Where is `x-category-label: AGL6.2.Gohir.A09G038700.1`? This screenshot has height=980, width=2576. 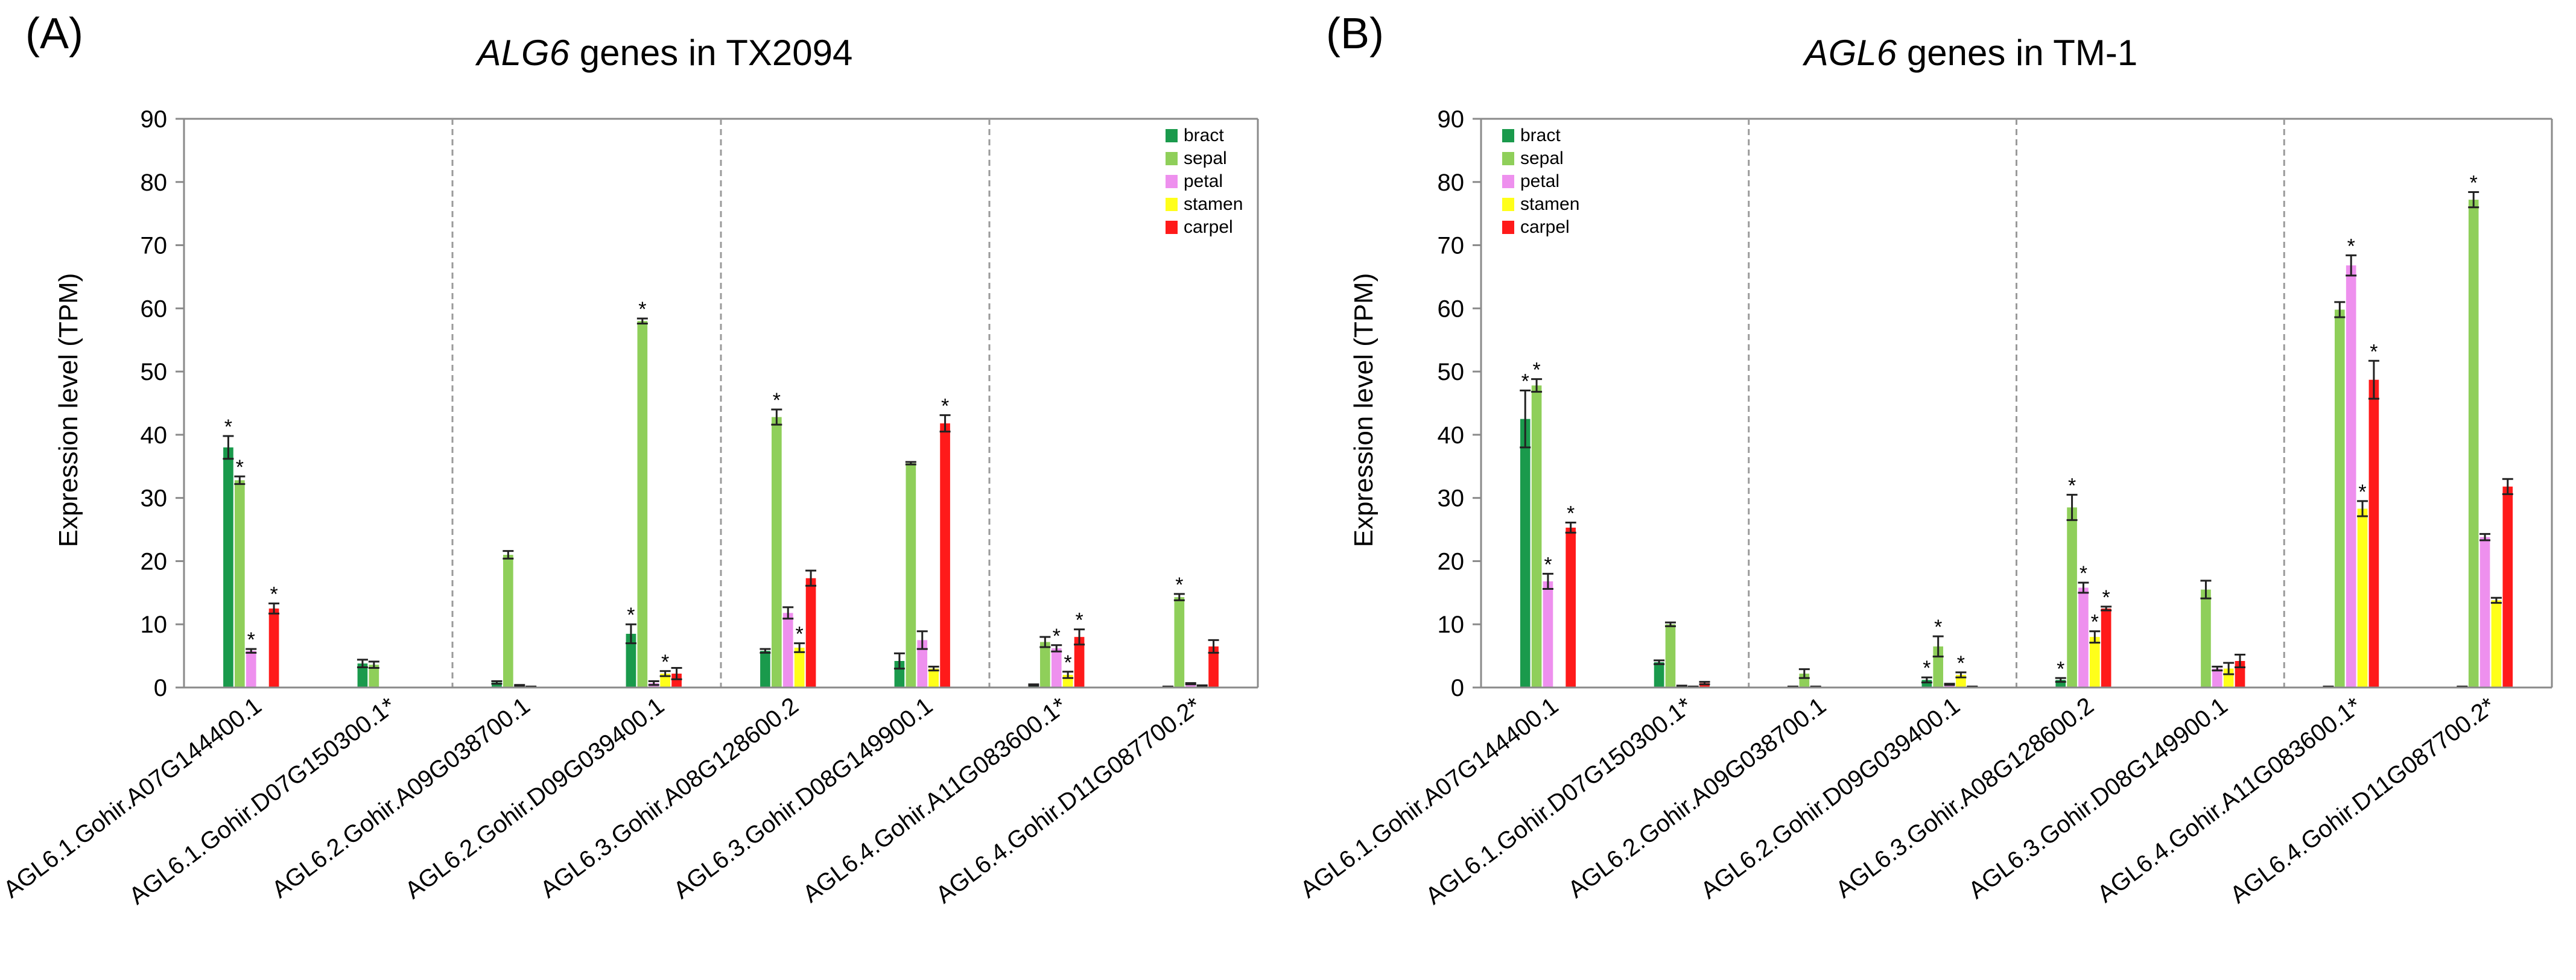 x-category-label: AGL6.2.Gohir.A09G038700.1 is located at coordinates (401, 797).